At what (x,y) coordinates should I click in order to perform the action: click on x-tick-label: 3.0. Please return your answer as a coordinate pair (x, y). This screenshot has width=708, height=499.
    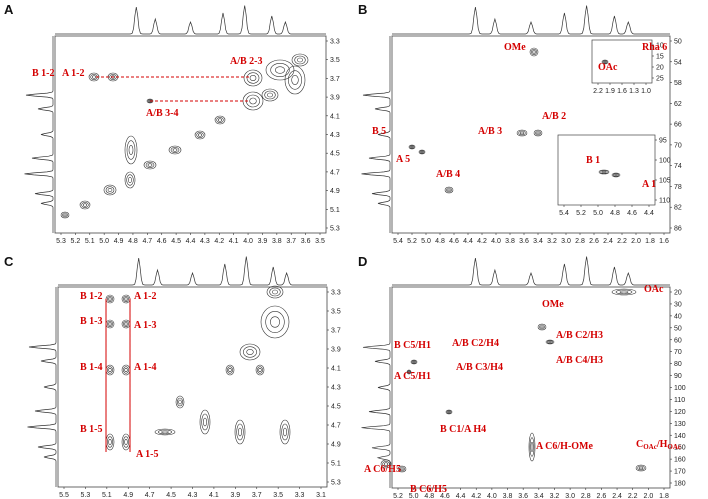
    Looking at the image, I should click on (566, 241).